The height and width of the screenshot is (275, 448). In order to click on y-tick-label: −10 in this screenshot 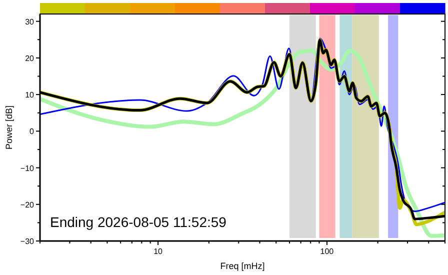, I will do `click(27, 168)`.